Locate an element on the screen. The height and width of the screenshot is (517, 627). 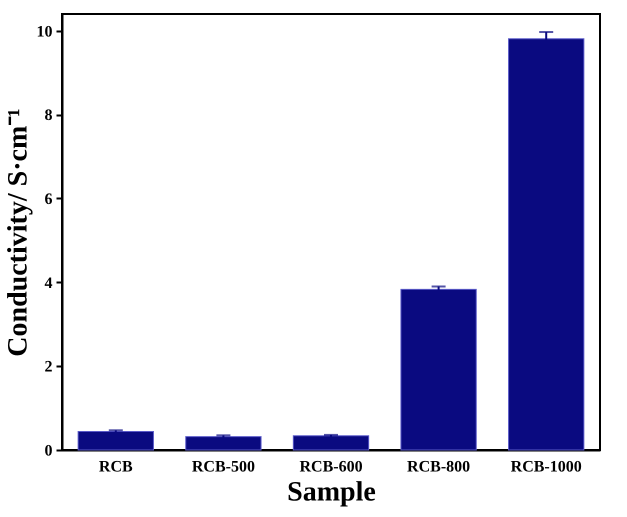
y-tick-label: 6 is located at coordinates (48, 199).